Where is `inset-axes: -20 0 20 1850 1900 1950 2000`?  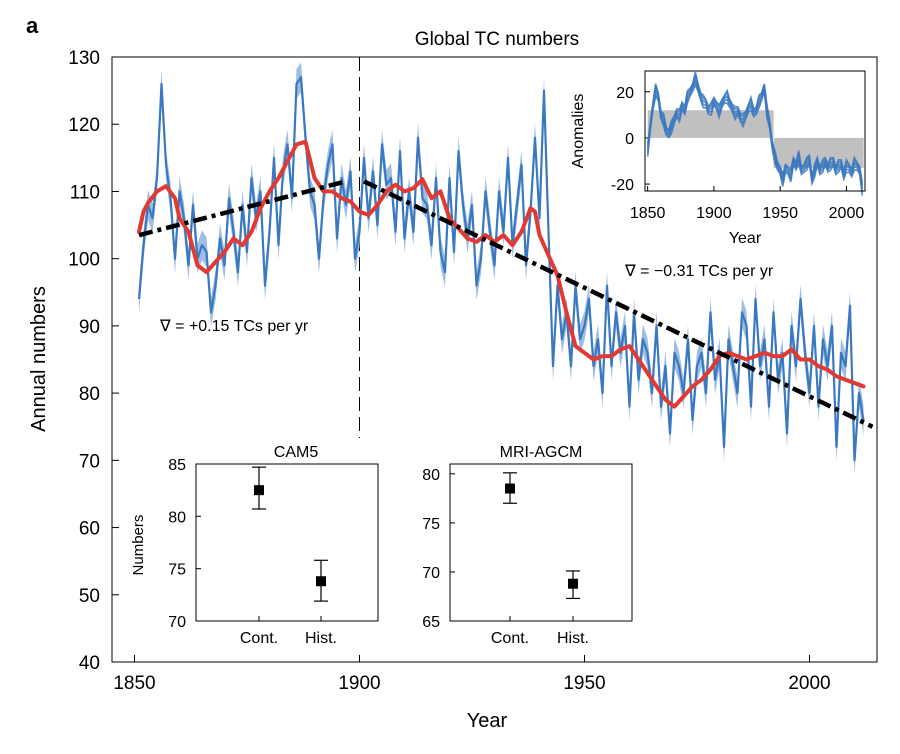
inset-axes: -20 0 20 1850 1900 1950 2000 is located at coordinates (737, 153).